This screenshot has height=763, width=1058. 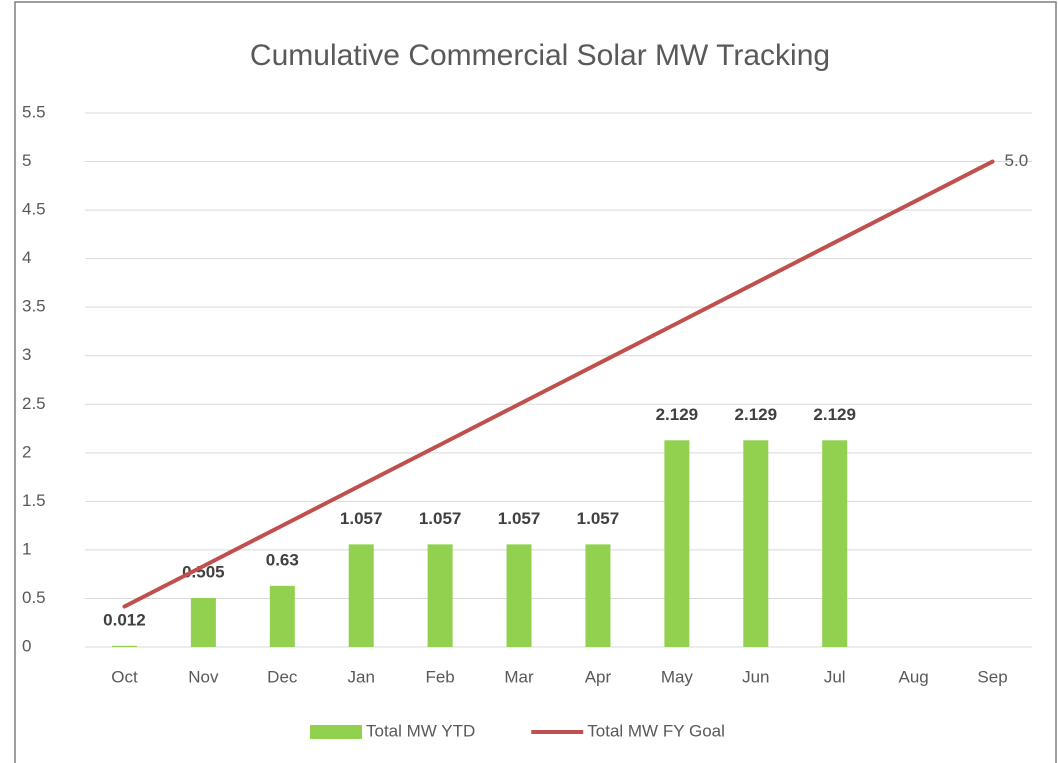 What do you see at coordinates (420, 730) in the screenshot?
I see `legend-label: Total MW YTD` at bounding box center [420, 730].